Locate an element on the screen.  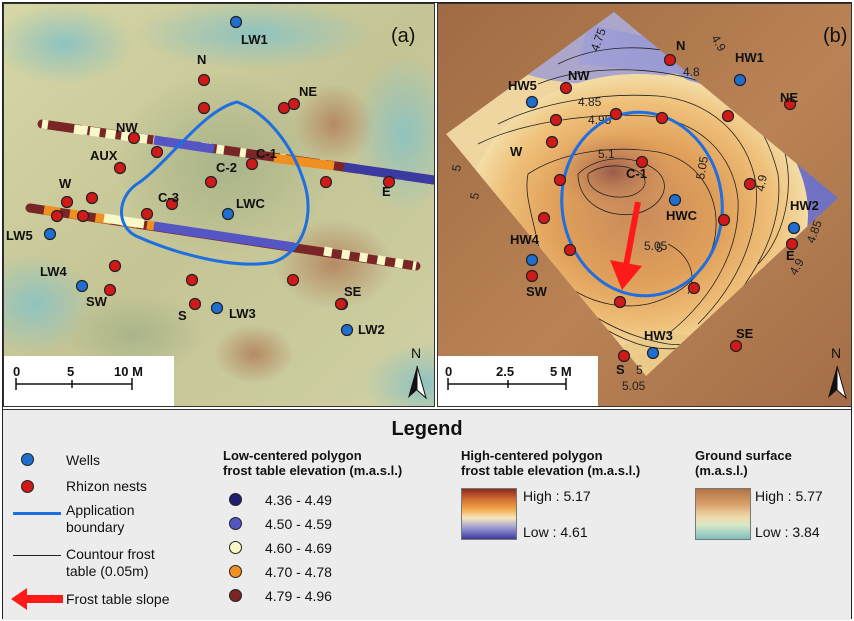
legend-slope: Frost table slope is located at coordinates (118, 599).